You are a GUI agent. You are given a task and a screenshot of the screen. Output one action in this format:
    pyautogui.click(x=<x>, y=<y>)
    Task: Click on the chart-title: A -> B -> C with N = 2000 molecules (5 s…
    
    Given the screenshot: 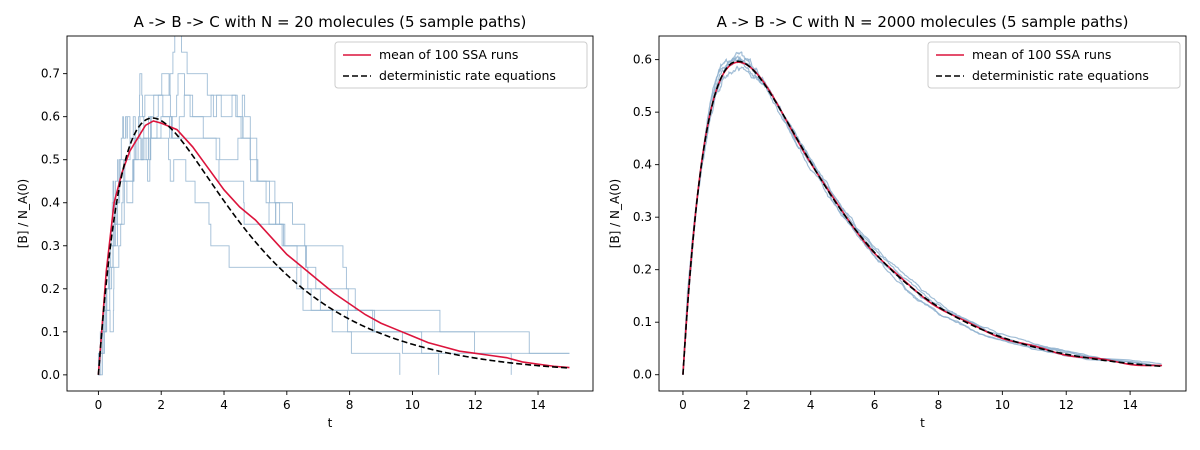 What is the action you would take?
    pyautogui.click(x=923, y=22)
    